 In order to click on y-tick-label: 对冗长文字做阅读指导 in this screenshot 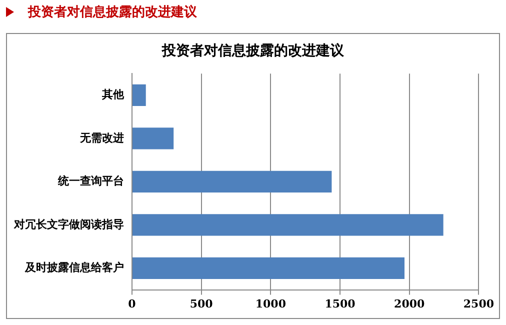, I will do `click(68, 224)`.